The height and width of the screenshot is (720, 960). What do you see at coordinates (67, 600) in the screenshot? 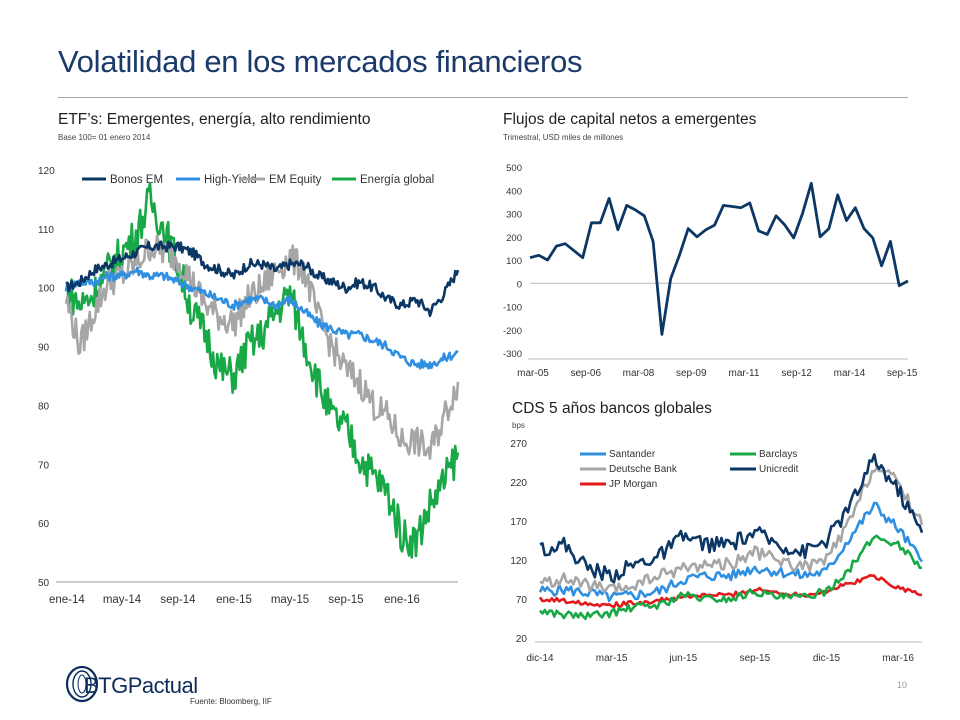
I see `etf-x-tick-label: ene-14` at bounding box center [67, 600].